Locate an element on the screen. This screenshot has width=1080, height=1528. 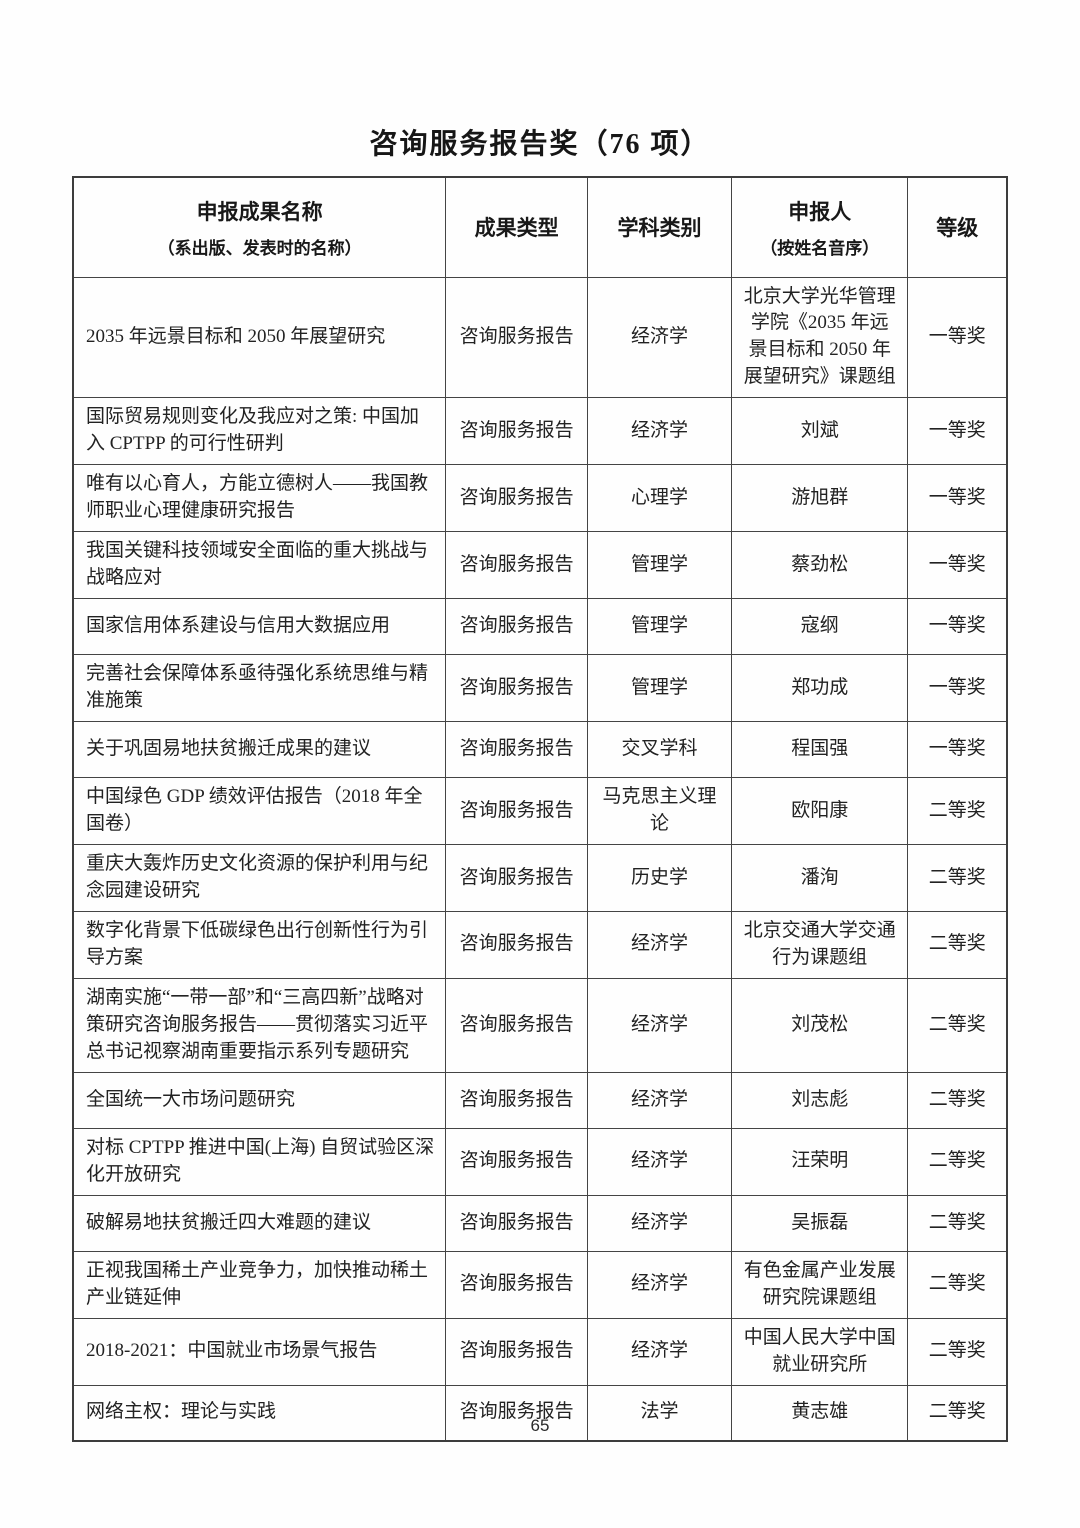
table-row: 全国统一大市场问题研究 咨询服务报告 经济学 刘志彪 二等奖 is located at coordinates (540, 1100).